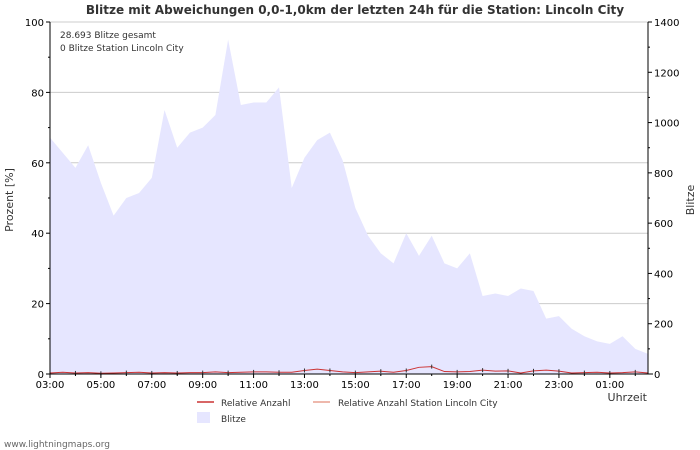  What do you see at coordinates (233, 420) in the screenshot?
I see `legend-label-blitze: Blitze` at bounding box center [233, 420].